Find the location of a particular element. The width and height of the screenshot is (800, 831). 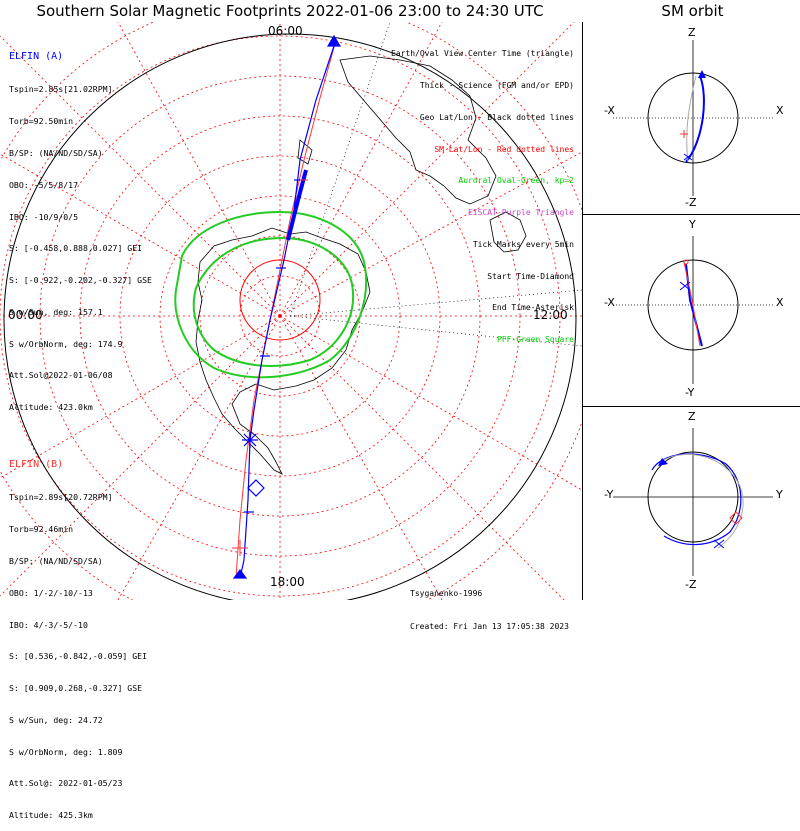

elfin-a-line: IBO: -10/9/0/5 is located at coordinates (44, 216).